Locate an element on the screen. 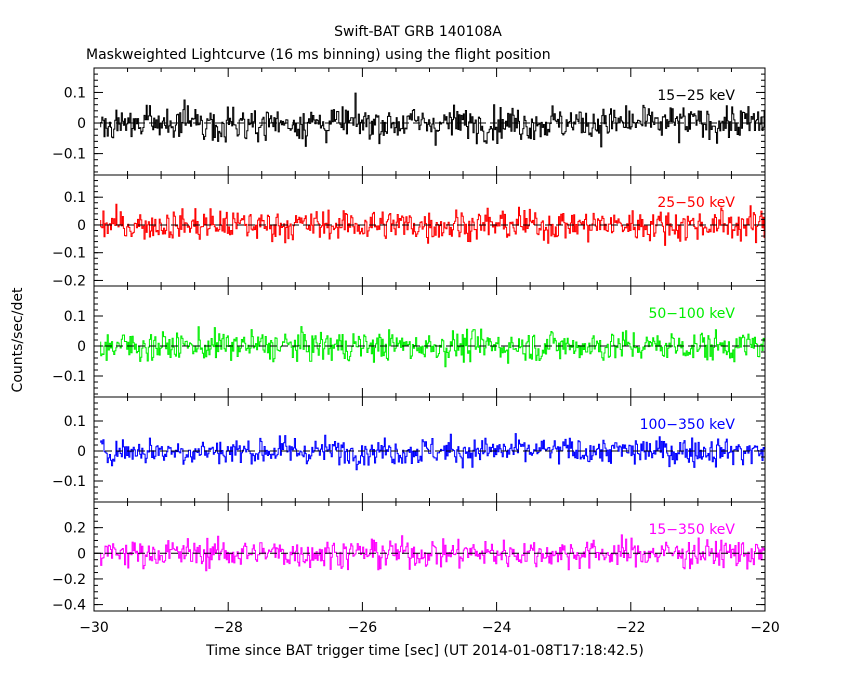 Image resolution: width=850 pixels, height=680 pixels. y-tick-label: 0.2 is located at coordinates (75, 529).